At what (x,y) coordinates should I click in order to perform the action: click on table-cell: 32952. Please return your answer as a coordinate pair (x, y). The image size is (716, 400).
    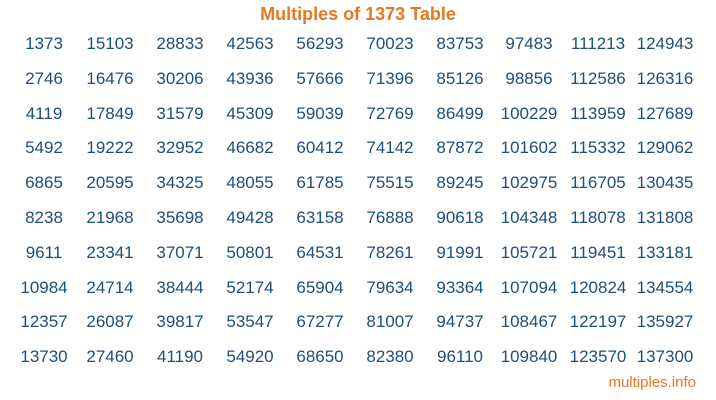
    Looking at the image, I should click on (180, 148).